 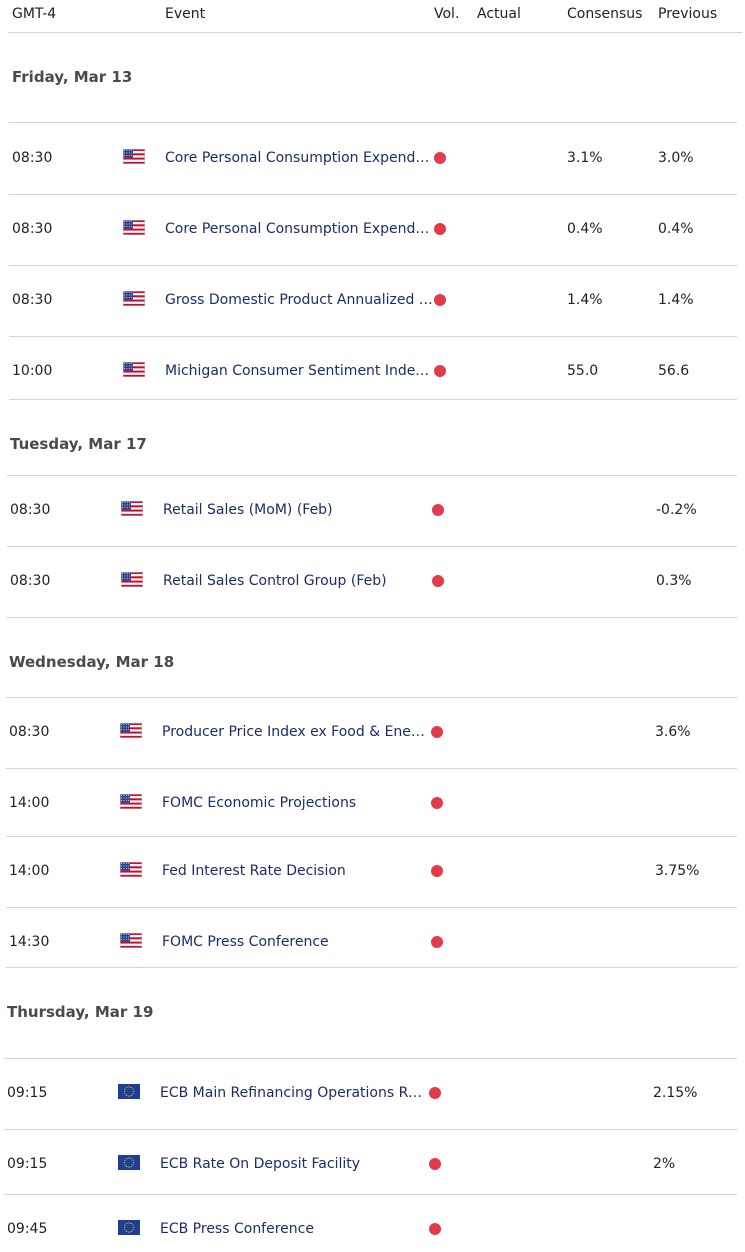 I want to click on event-name: Fed Interest Rate Decision, so click(x=254, y=871).